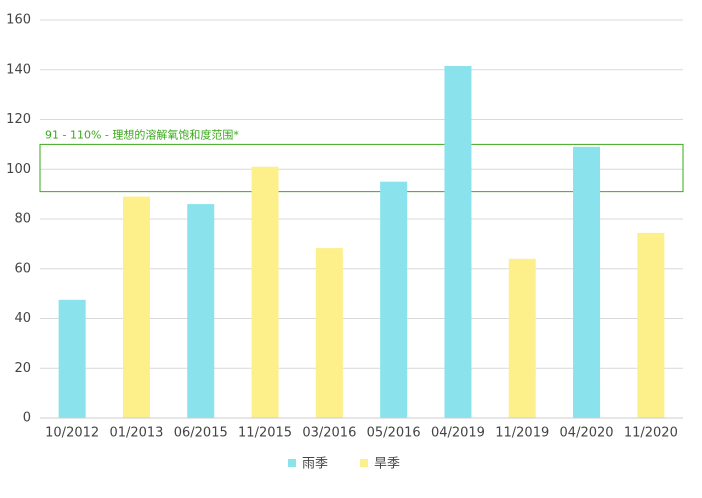 The image size is (702, 498). What do you see at coordinates (201, 433) in the screenshot?
I see `x-tick-label: 06/2015` at bounding box center [201, 433].